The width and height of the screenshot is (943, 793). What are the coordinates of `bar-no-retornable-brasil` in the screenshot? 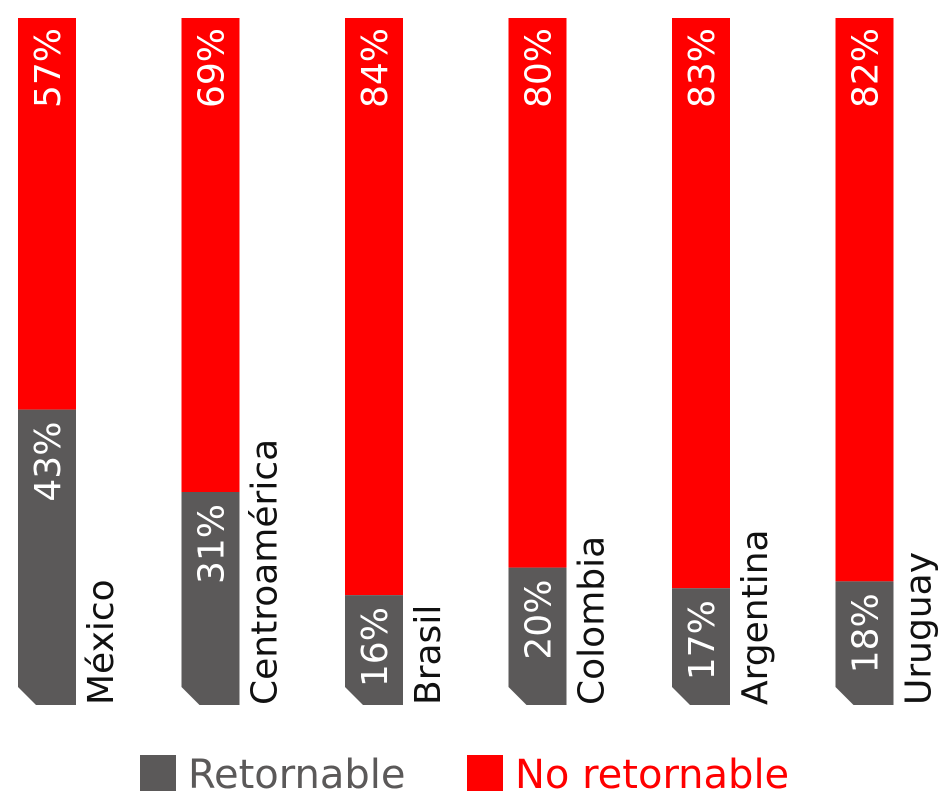 It's located at (374, 307).